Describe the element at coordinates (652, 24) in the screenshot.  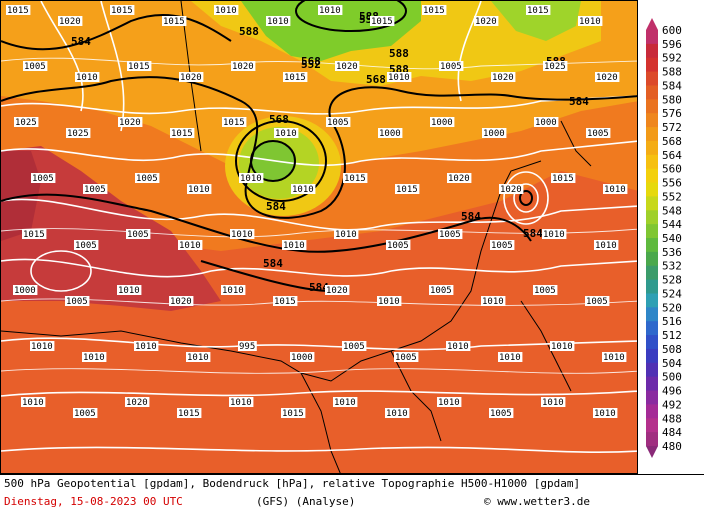
I see `scale-arrow-up-icon` at that location.